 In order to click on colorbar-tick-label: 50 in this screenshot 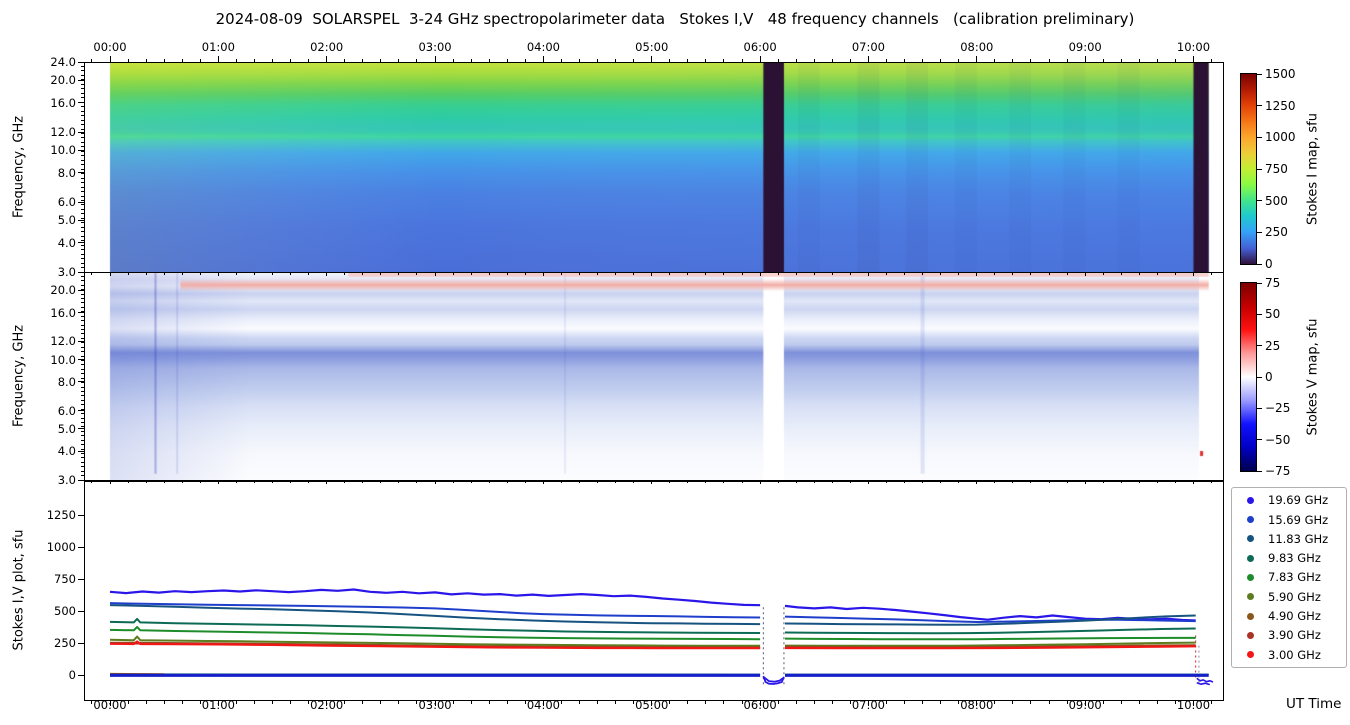, I will do `click(1273, 314)`.